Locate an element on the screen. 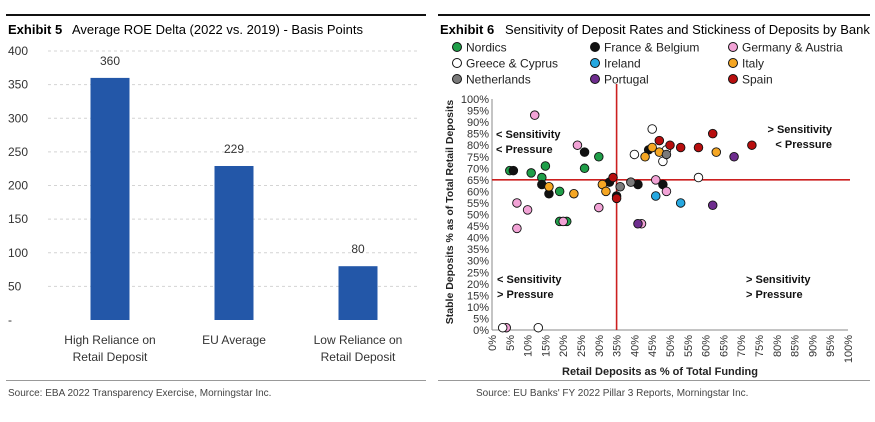 Image resolution: width=875 pixels, height=422 pixels. scatter-y-tick-label: 85% is located at coordinates (478, 135).